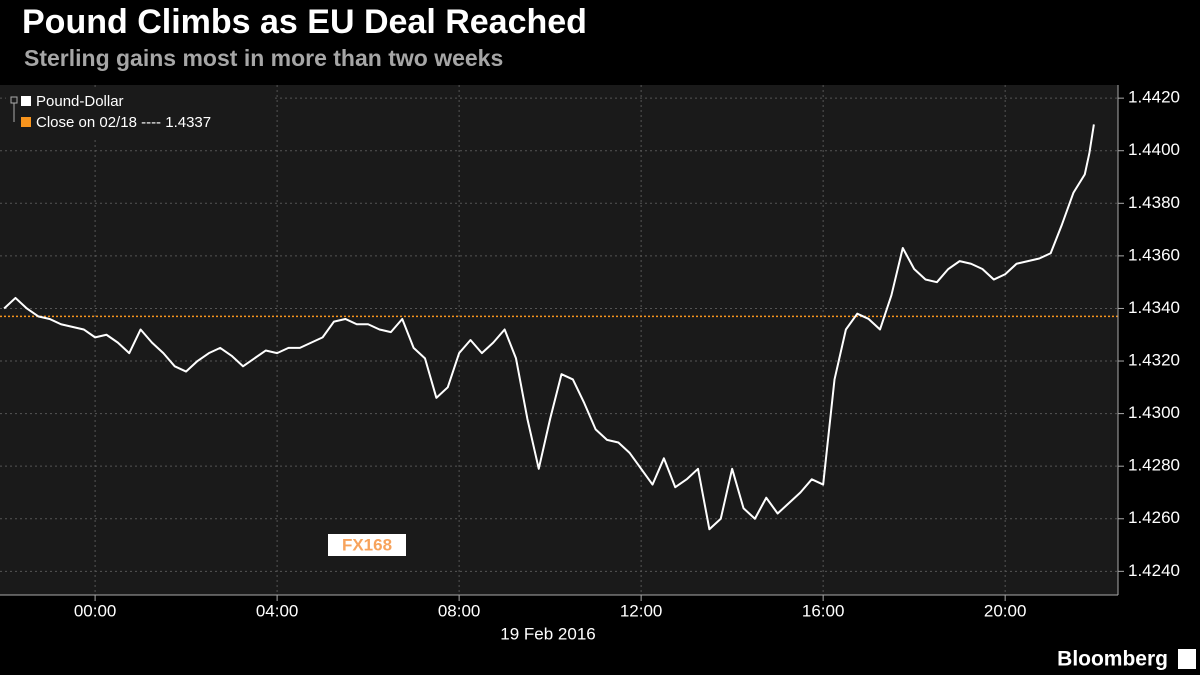 This screenshot has height=675, width=1200. I want to click on watermark-box, so click(367, 545).